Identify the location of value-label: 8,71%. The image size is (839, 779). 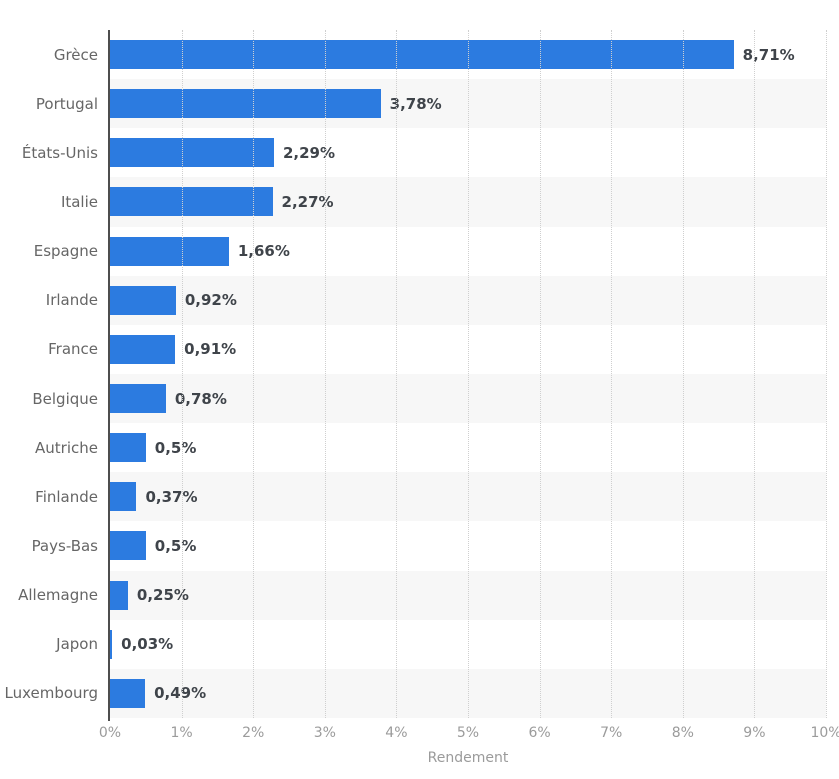
(768, 54).